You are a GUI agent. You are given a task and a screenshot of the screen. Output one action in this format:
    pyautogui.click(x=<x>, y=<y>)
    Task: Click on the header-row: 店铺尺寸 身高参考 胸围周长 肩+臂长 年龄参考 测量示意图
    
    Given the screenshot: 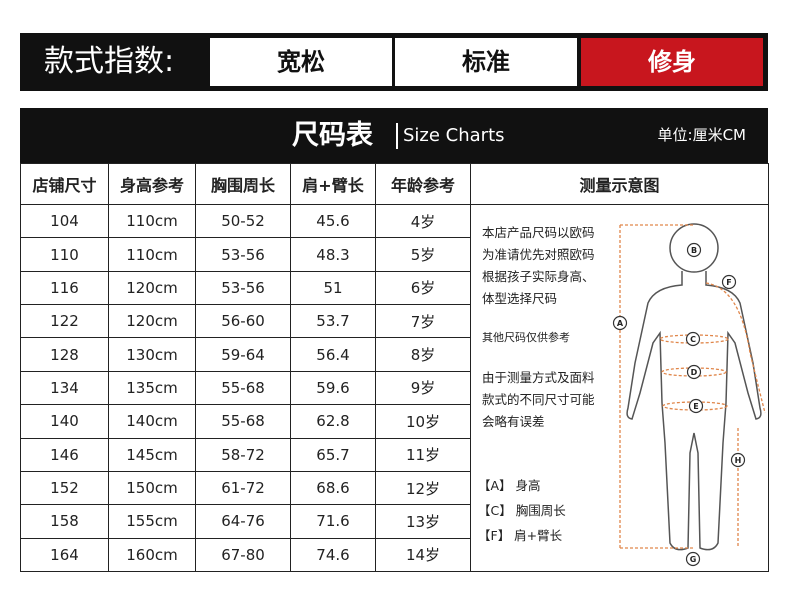 What is the action you would take?
    pyautogui.click(x=394, y=184)
    